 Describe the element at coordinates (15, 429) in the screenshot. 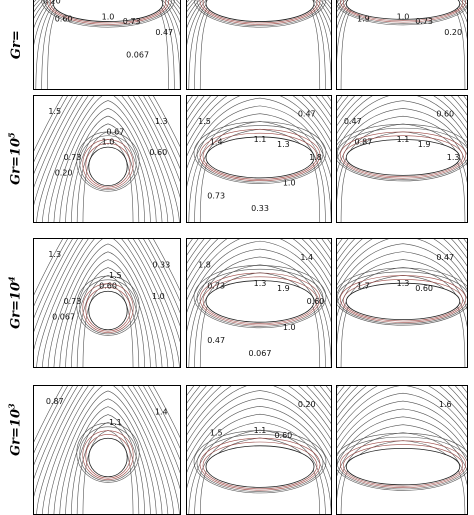

I see `row-label-gr: Gr = 103` at that location.